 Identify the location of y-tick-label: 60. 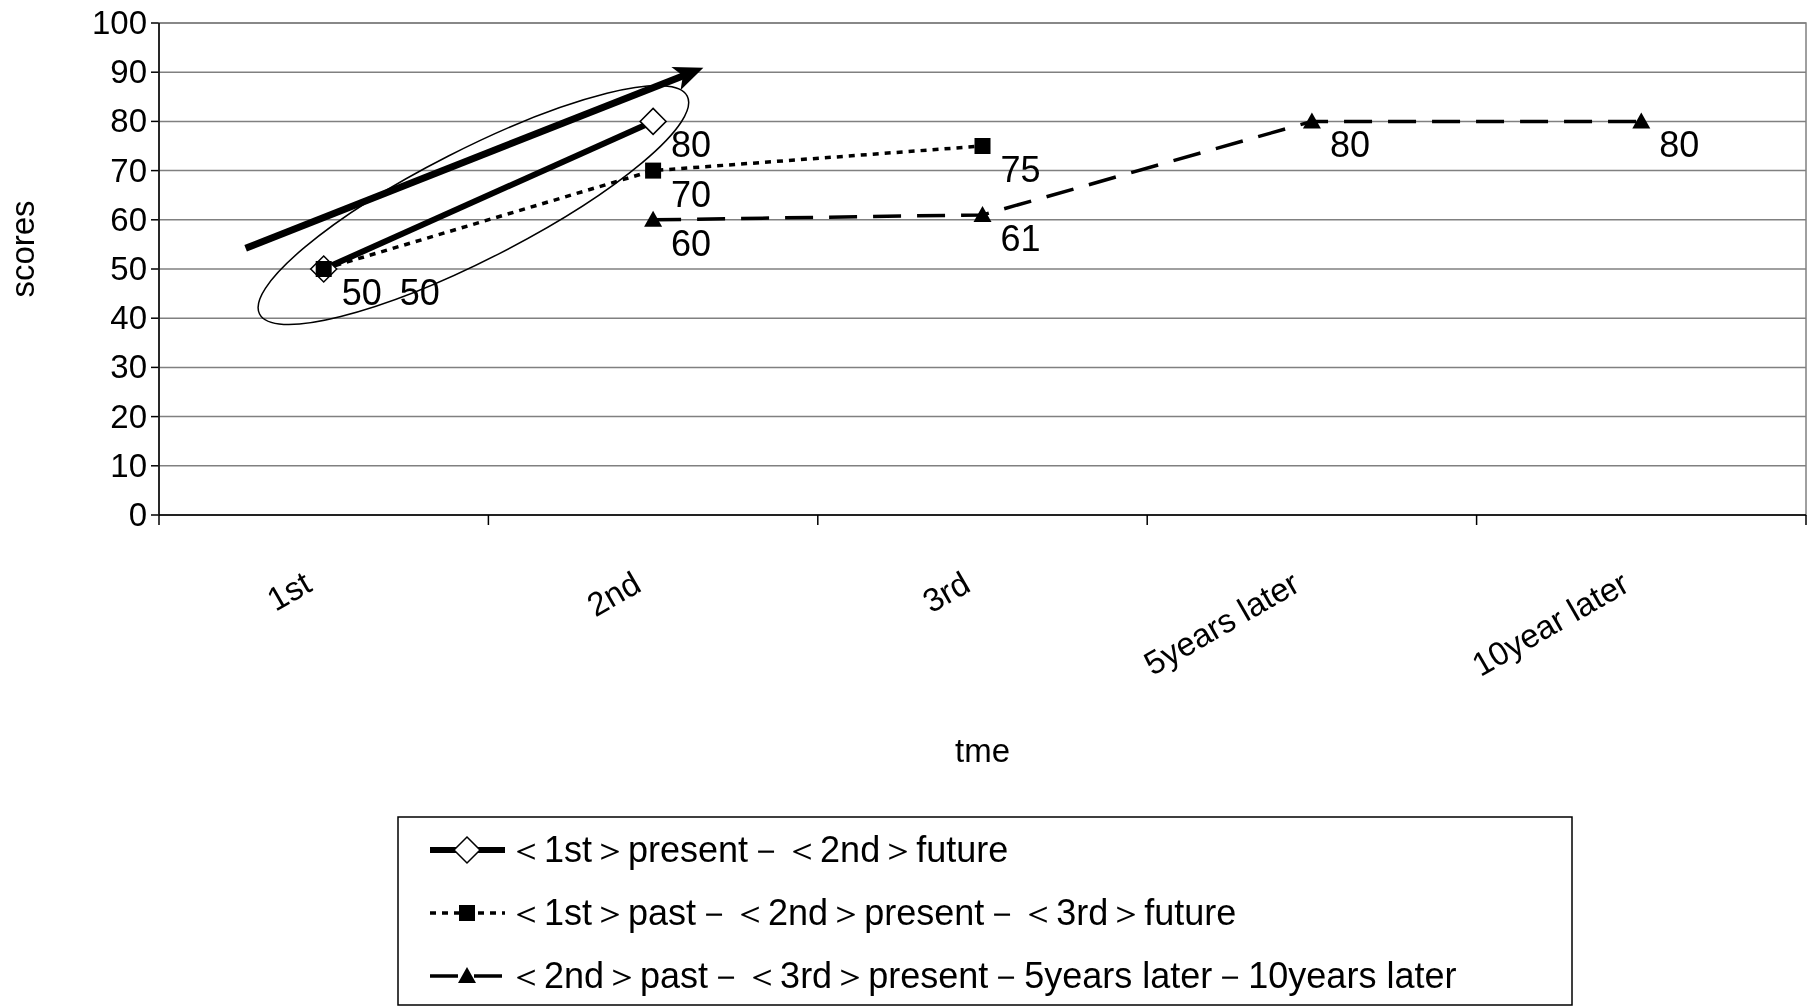
(128, 219).